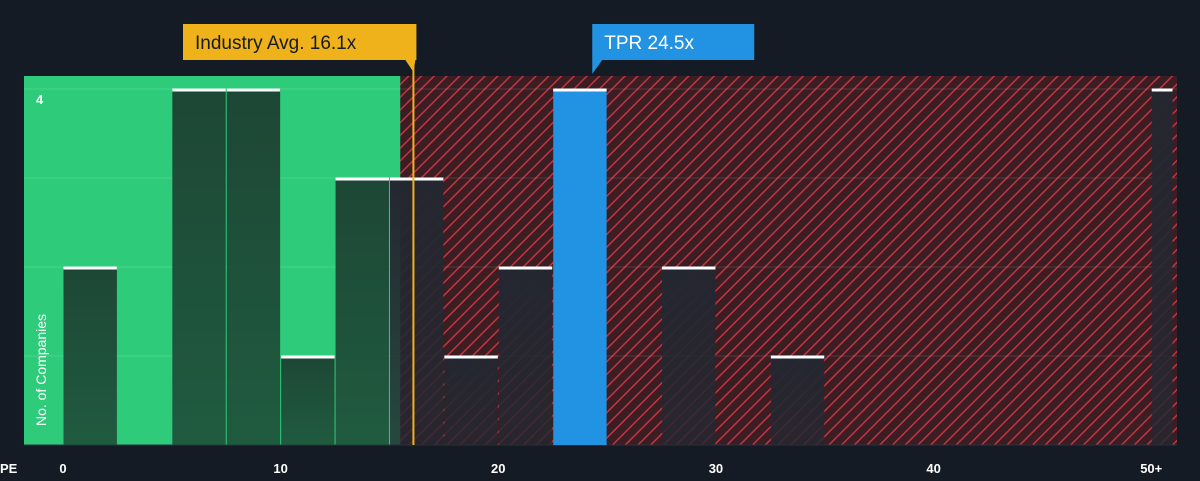 The image size is (1200, 481). Describe the element at coordinates (1151, 468) in the screenshot. I see `x-tick-label: 50+` at that location.